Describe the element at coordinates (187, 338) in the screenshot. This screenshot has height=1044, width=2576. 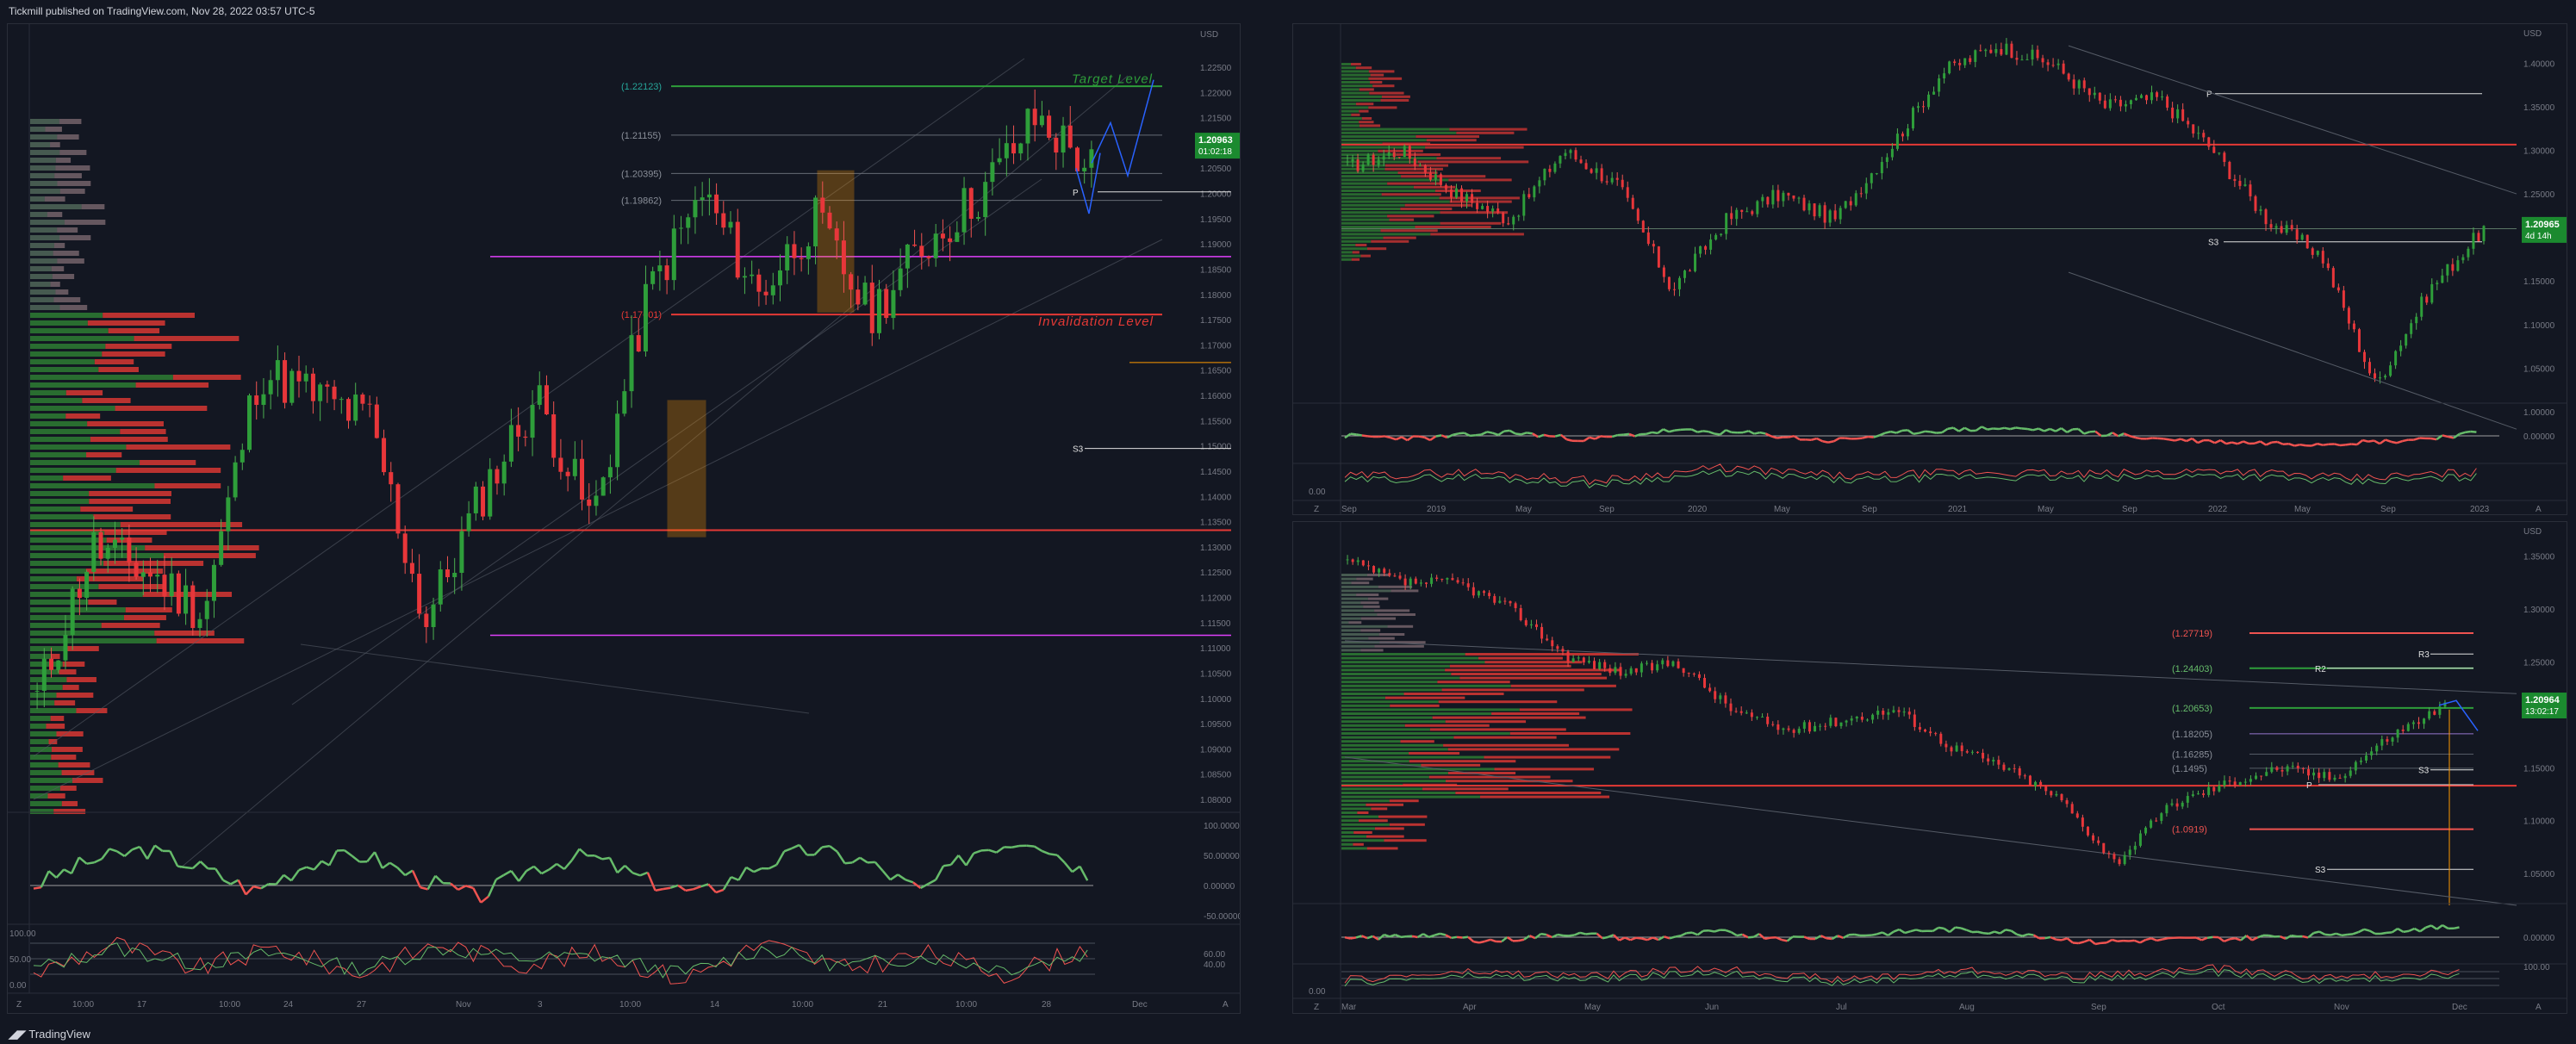
I see `left-volume-profile-down` at that location.